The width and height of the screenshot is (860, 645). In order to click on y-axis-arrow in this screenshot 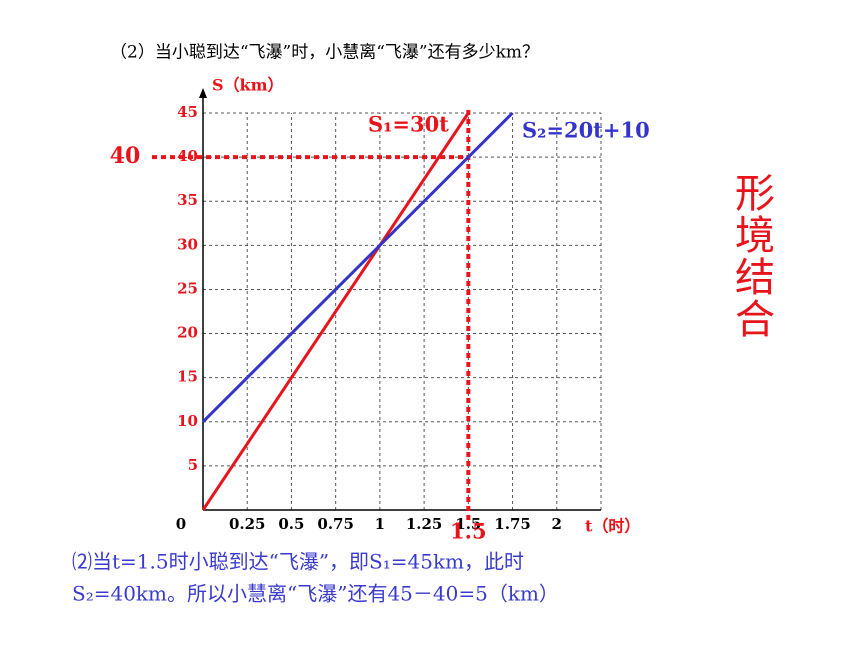, I will do `click(203, 93)`.